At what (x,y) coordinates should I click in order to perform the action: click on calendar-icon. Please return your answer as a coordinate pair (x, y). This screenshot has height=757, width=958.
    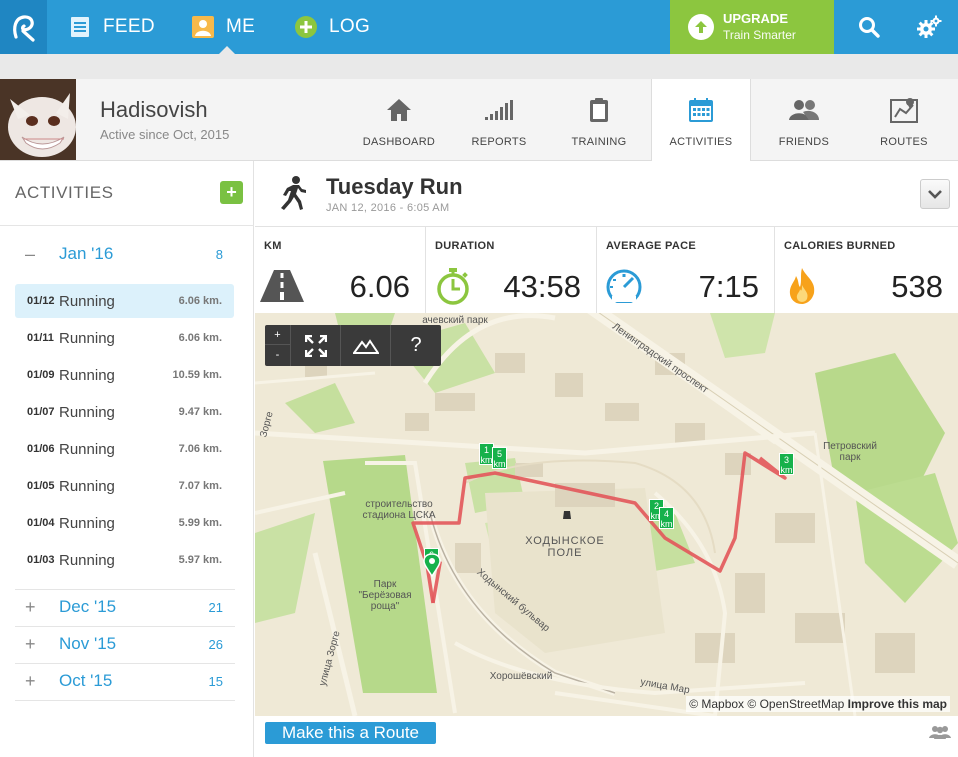
    Looking at the image, I should click on (701, 110).